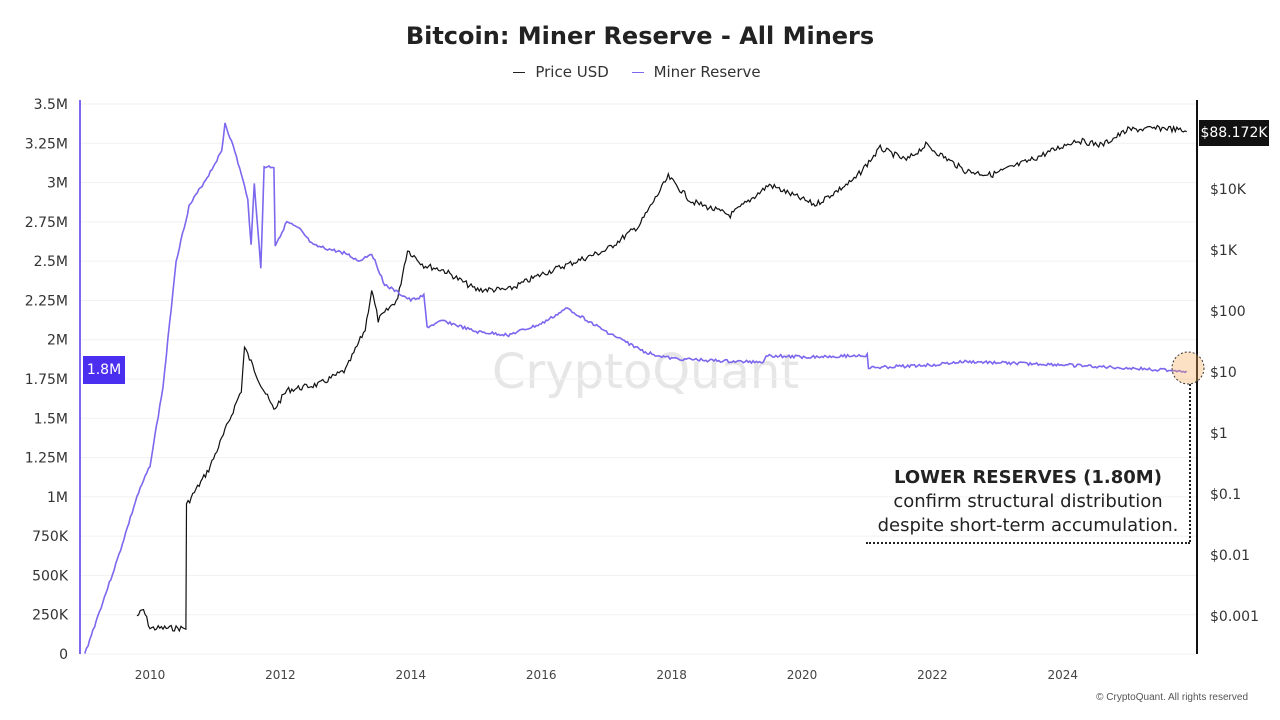 The height and width of the screenshot is (720, 1280). Describe the element at coordinates (671, 675) in the screenshot. I see `x-tick-label: 2018` at that location.